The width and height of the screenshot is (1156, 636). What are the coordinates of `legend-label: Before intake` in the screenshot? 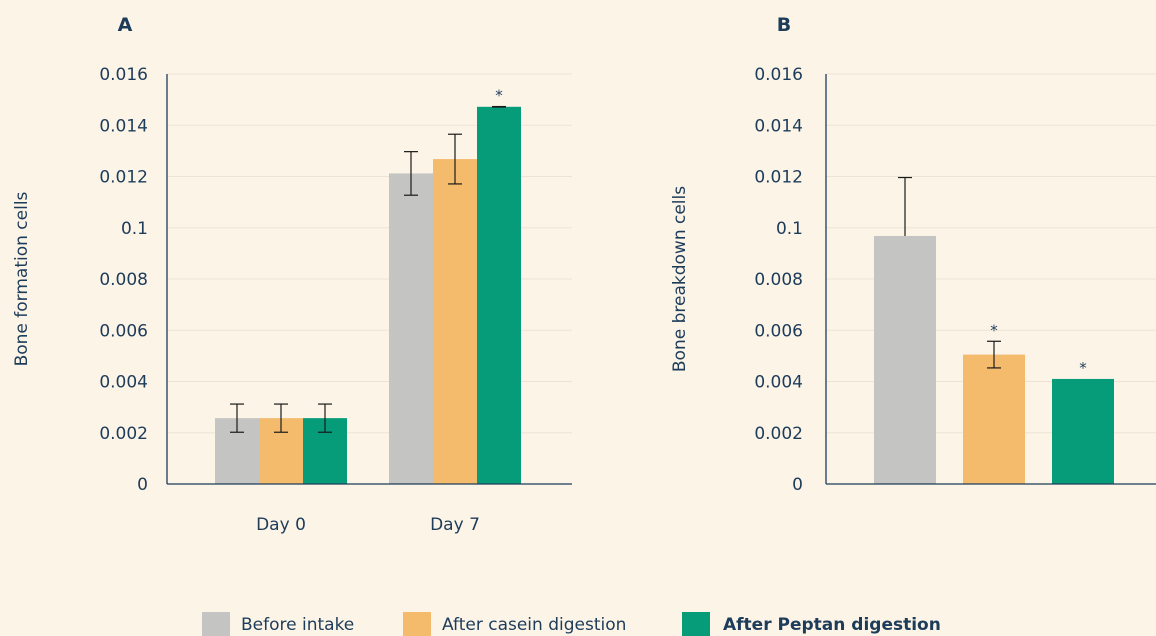 It's located at (297, 625).